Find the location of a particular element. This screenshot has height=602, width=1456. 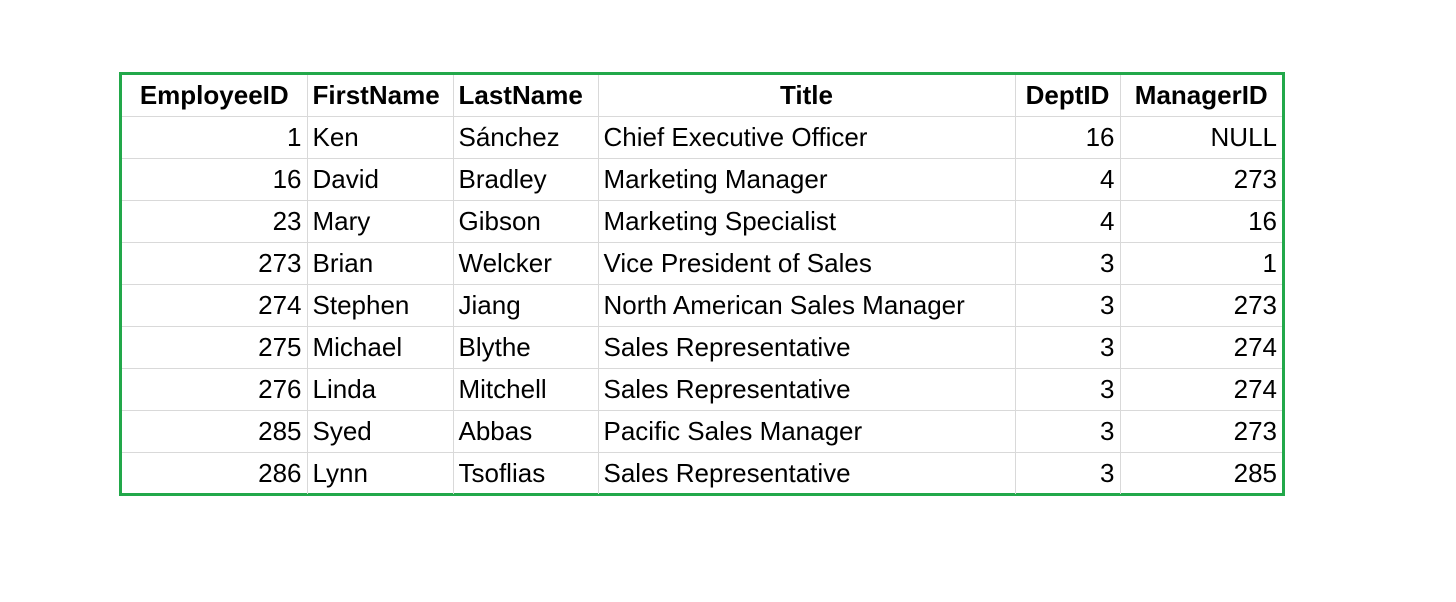

cell-lastname: Mitchell is located at coordinates (525, 389).